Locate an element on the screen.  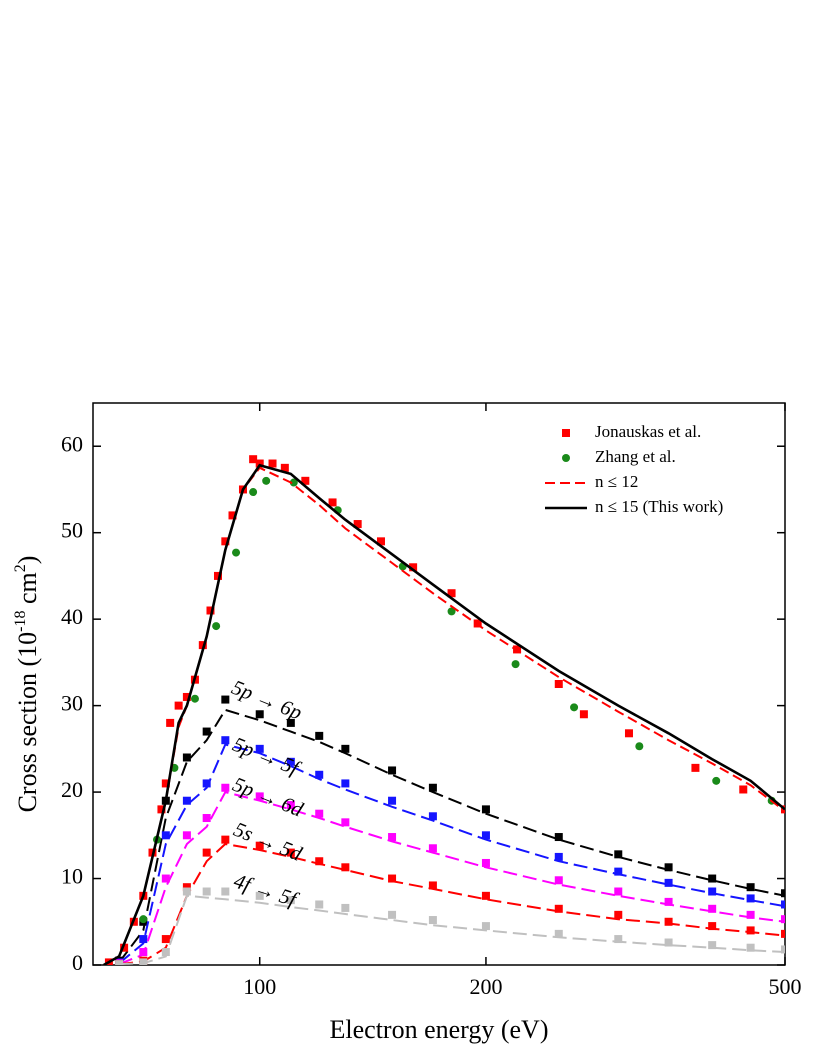
y-axis-label-part: cm is located at coordinates (27, 591).